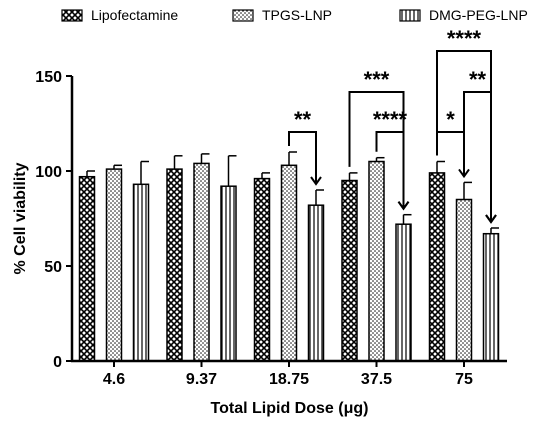 The height and width of the screenshot is (422, 552). What do you see at coordinates (390, 169) in the screenshot?
I see `significance-37-5-tpgs-lnp-vs-dmg-peg-lnp-bracket` at bounding box center [390, 169].